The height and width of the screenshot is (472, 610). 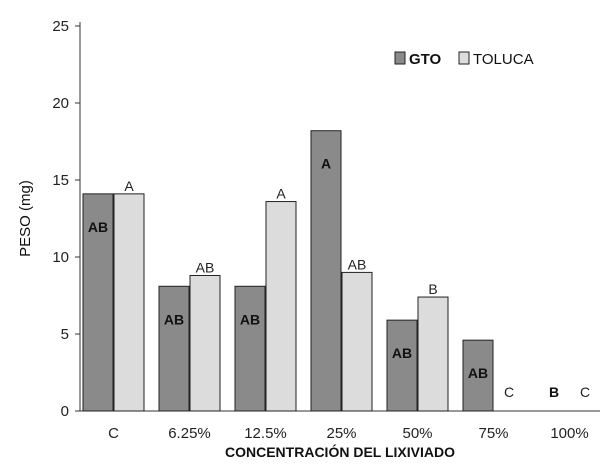 What do you see at coordinates (341, 433) in the screenshot?
I see `x-tick-label: 25%` at bounding box center [341, 433].